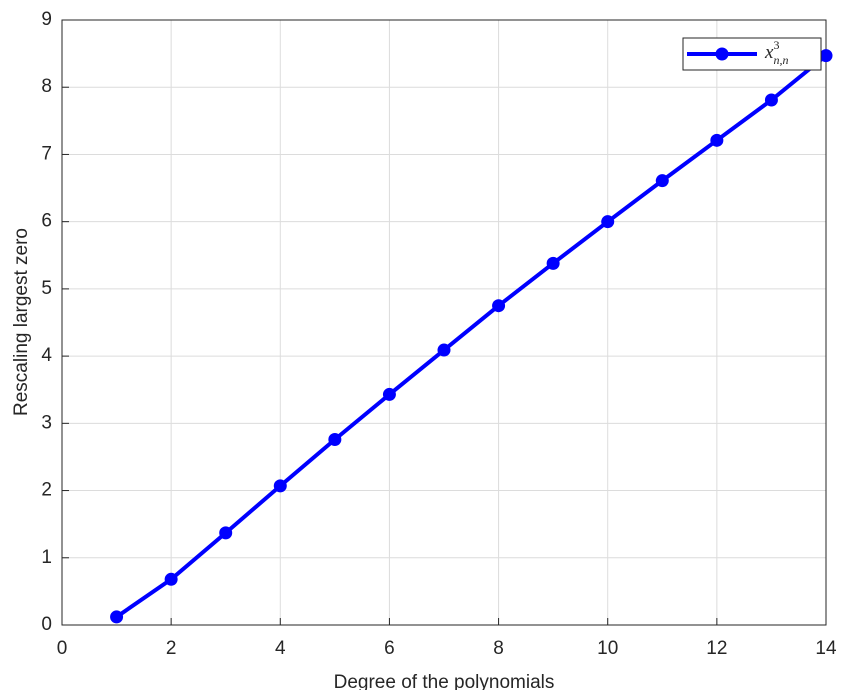 This screenshot has width=859, height=690. Describe the element at coordinates (46, 19) in the screenshot. I see `y-tick-label: 9` at that location.